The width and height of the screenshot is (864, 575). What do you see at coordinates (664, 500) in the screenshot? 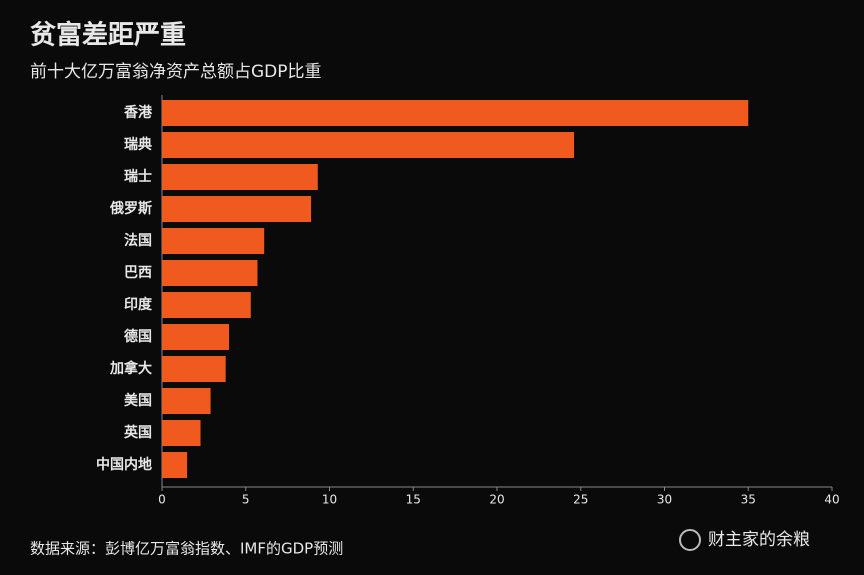
I see `x-tick-label: 30` at bounding box center [664, 500].